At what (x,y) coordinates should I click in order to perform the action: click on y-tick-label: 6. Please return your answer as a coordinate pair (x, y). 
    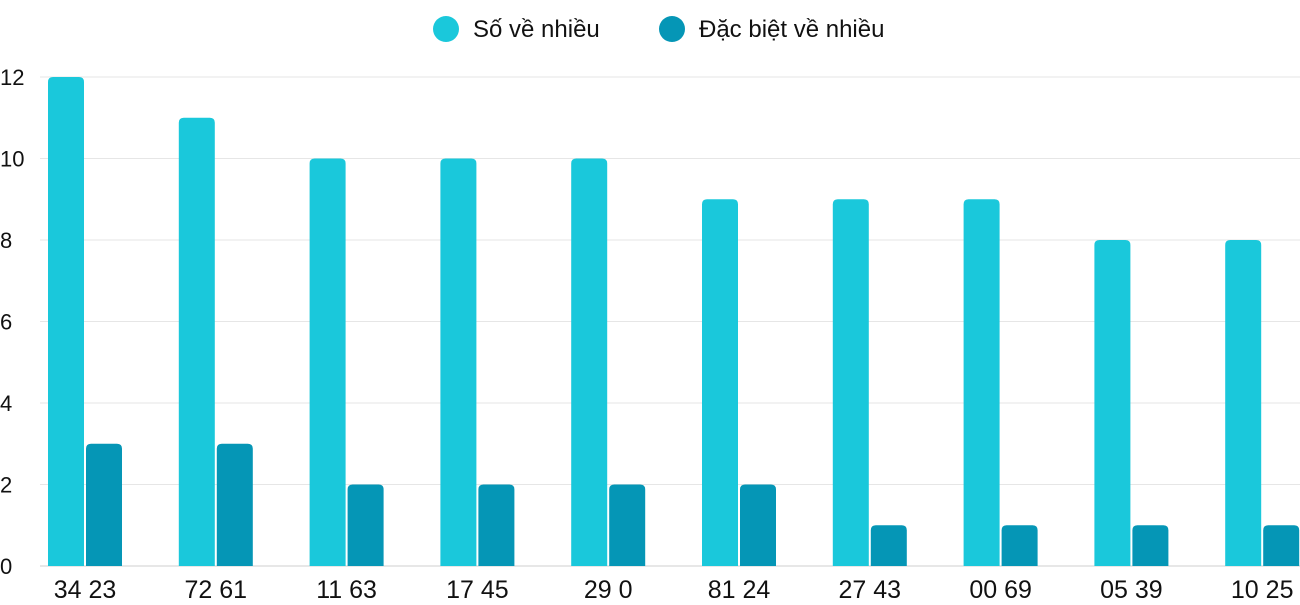
    Looking at the image, I should click on (6, 322).